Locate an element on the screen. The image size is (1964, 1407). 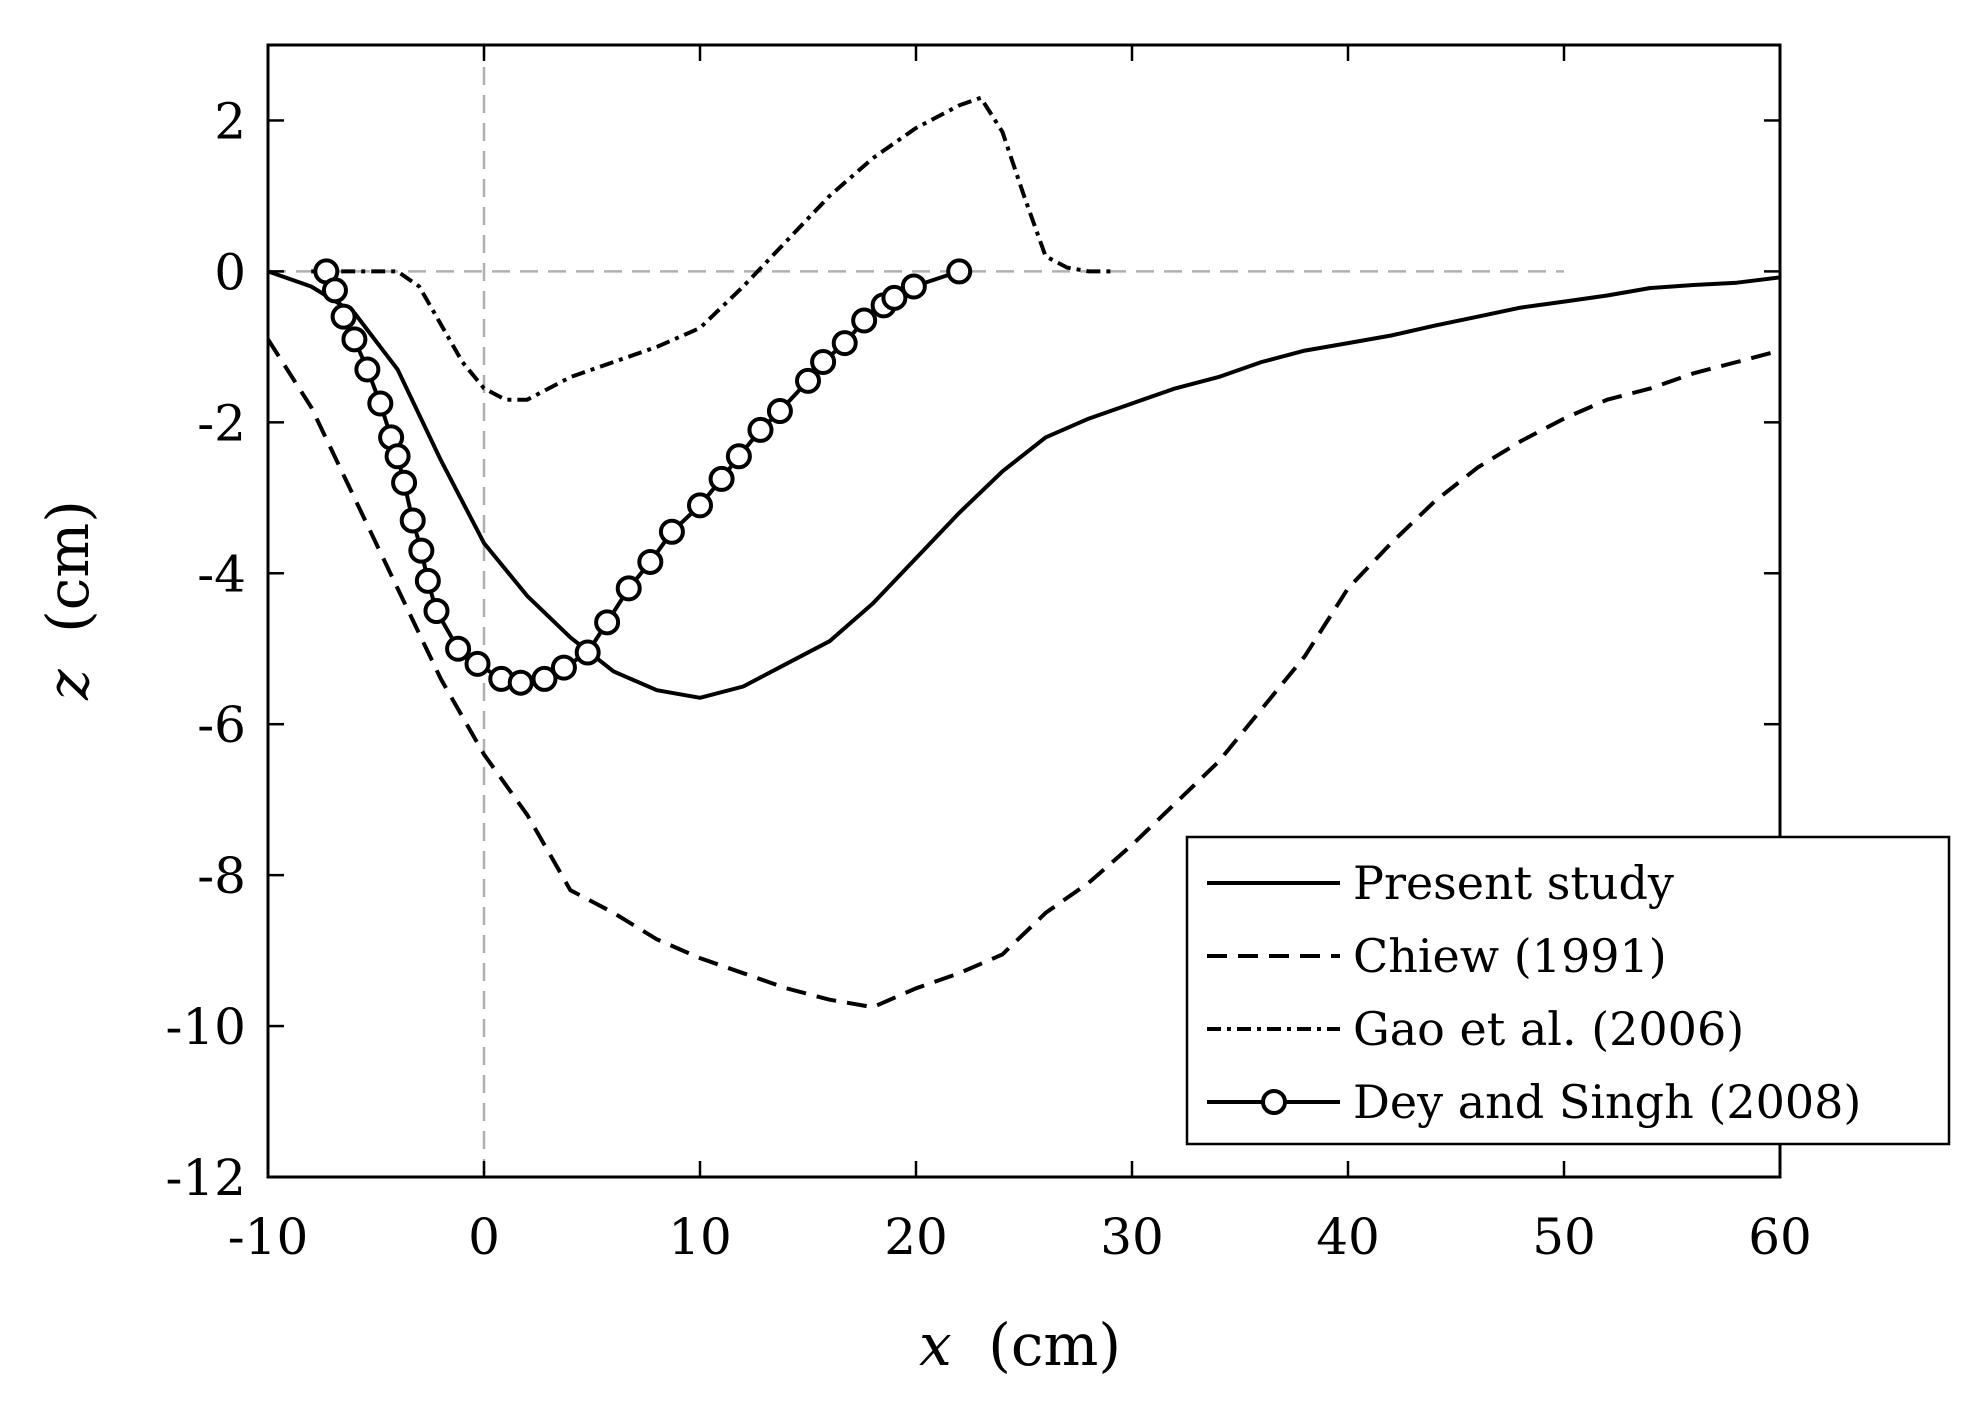
x-tick-label: 0 is located at coordinates (484, 1237).